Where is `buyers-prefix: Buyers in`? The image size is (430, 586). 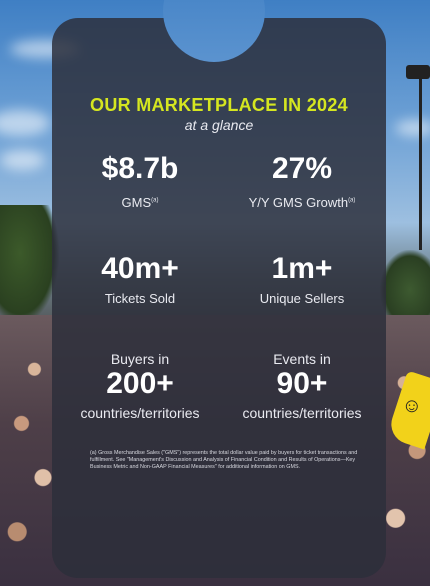 buyers-prefix: Buyers in is located at coordinates (140, 359).